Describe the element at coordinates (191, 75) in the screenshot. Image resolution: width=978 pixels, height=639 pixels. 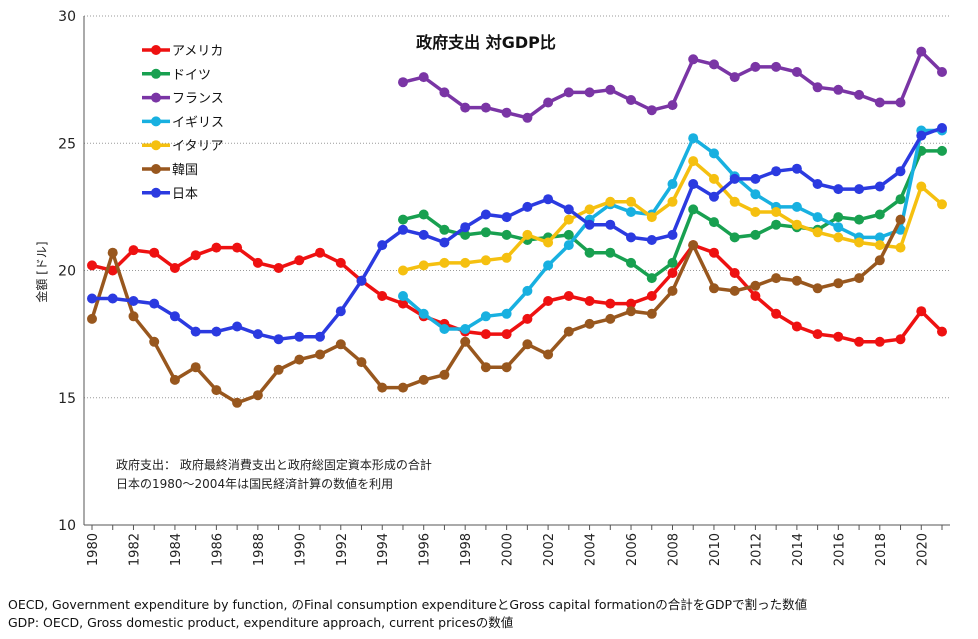
I see `legend-label: ドイツ` at that location.